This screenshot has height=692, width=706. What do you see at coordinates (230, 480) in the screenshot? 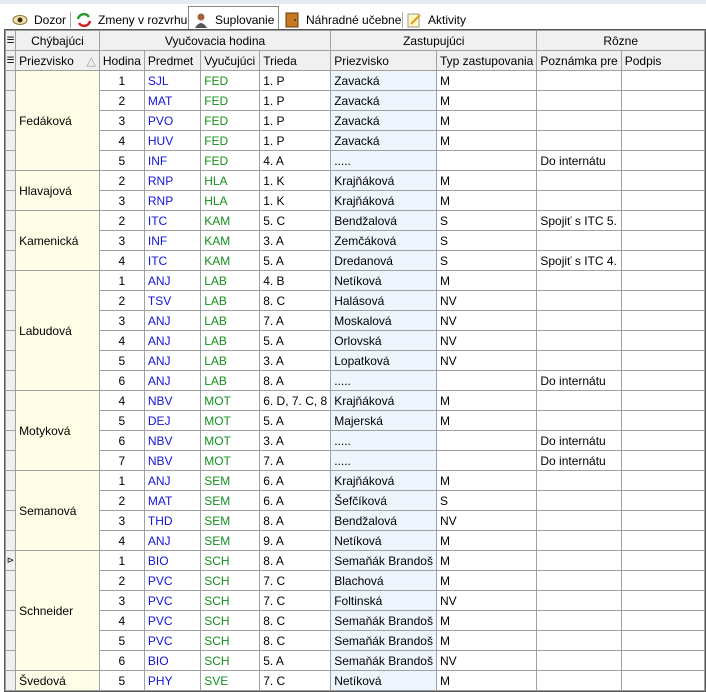
I see `teacher-cell: SEM` at bounding box center [230, 480].